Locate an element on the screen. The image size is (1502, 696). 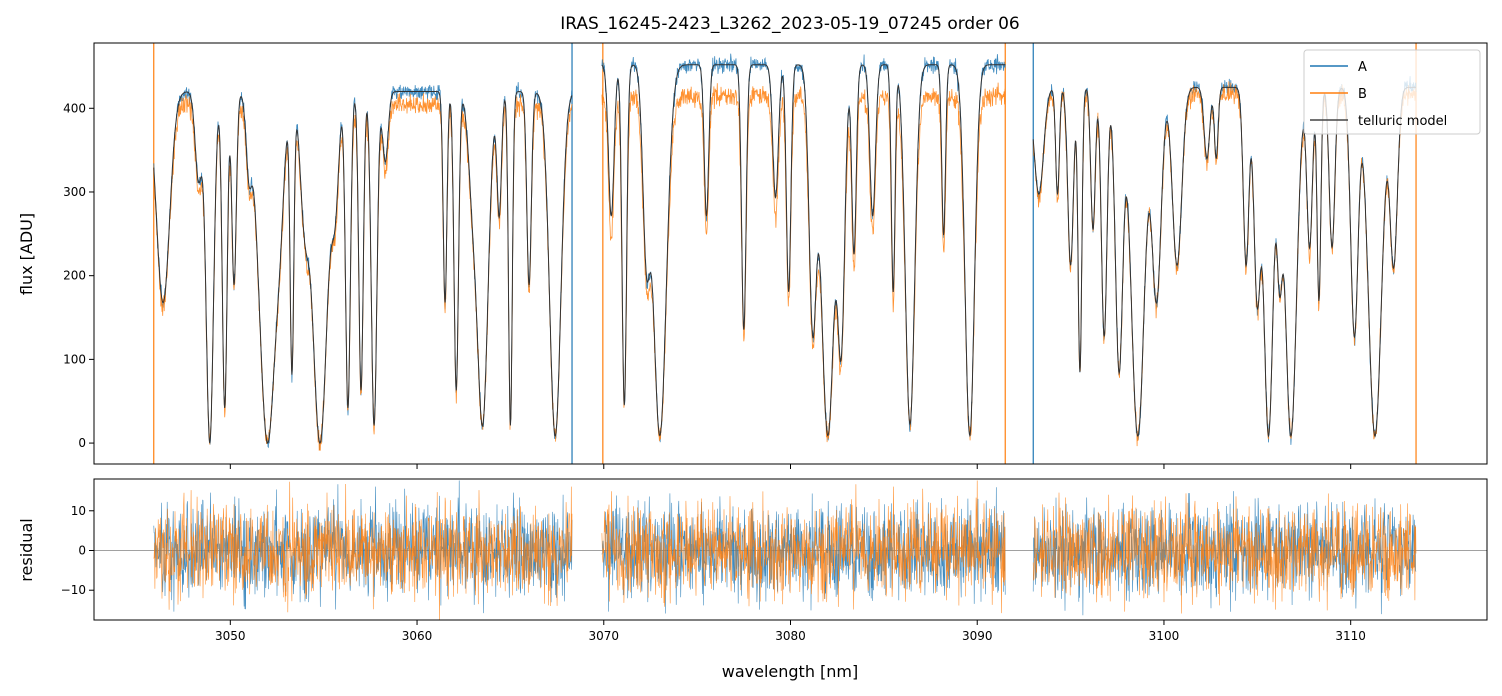
legend-label-telluric: telluric model is located at coordinates (1402, 121).